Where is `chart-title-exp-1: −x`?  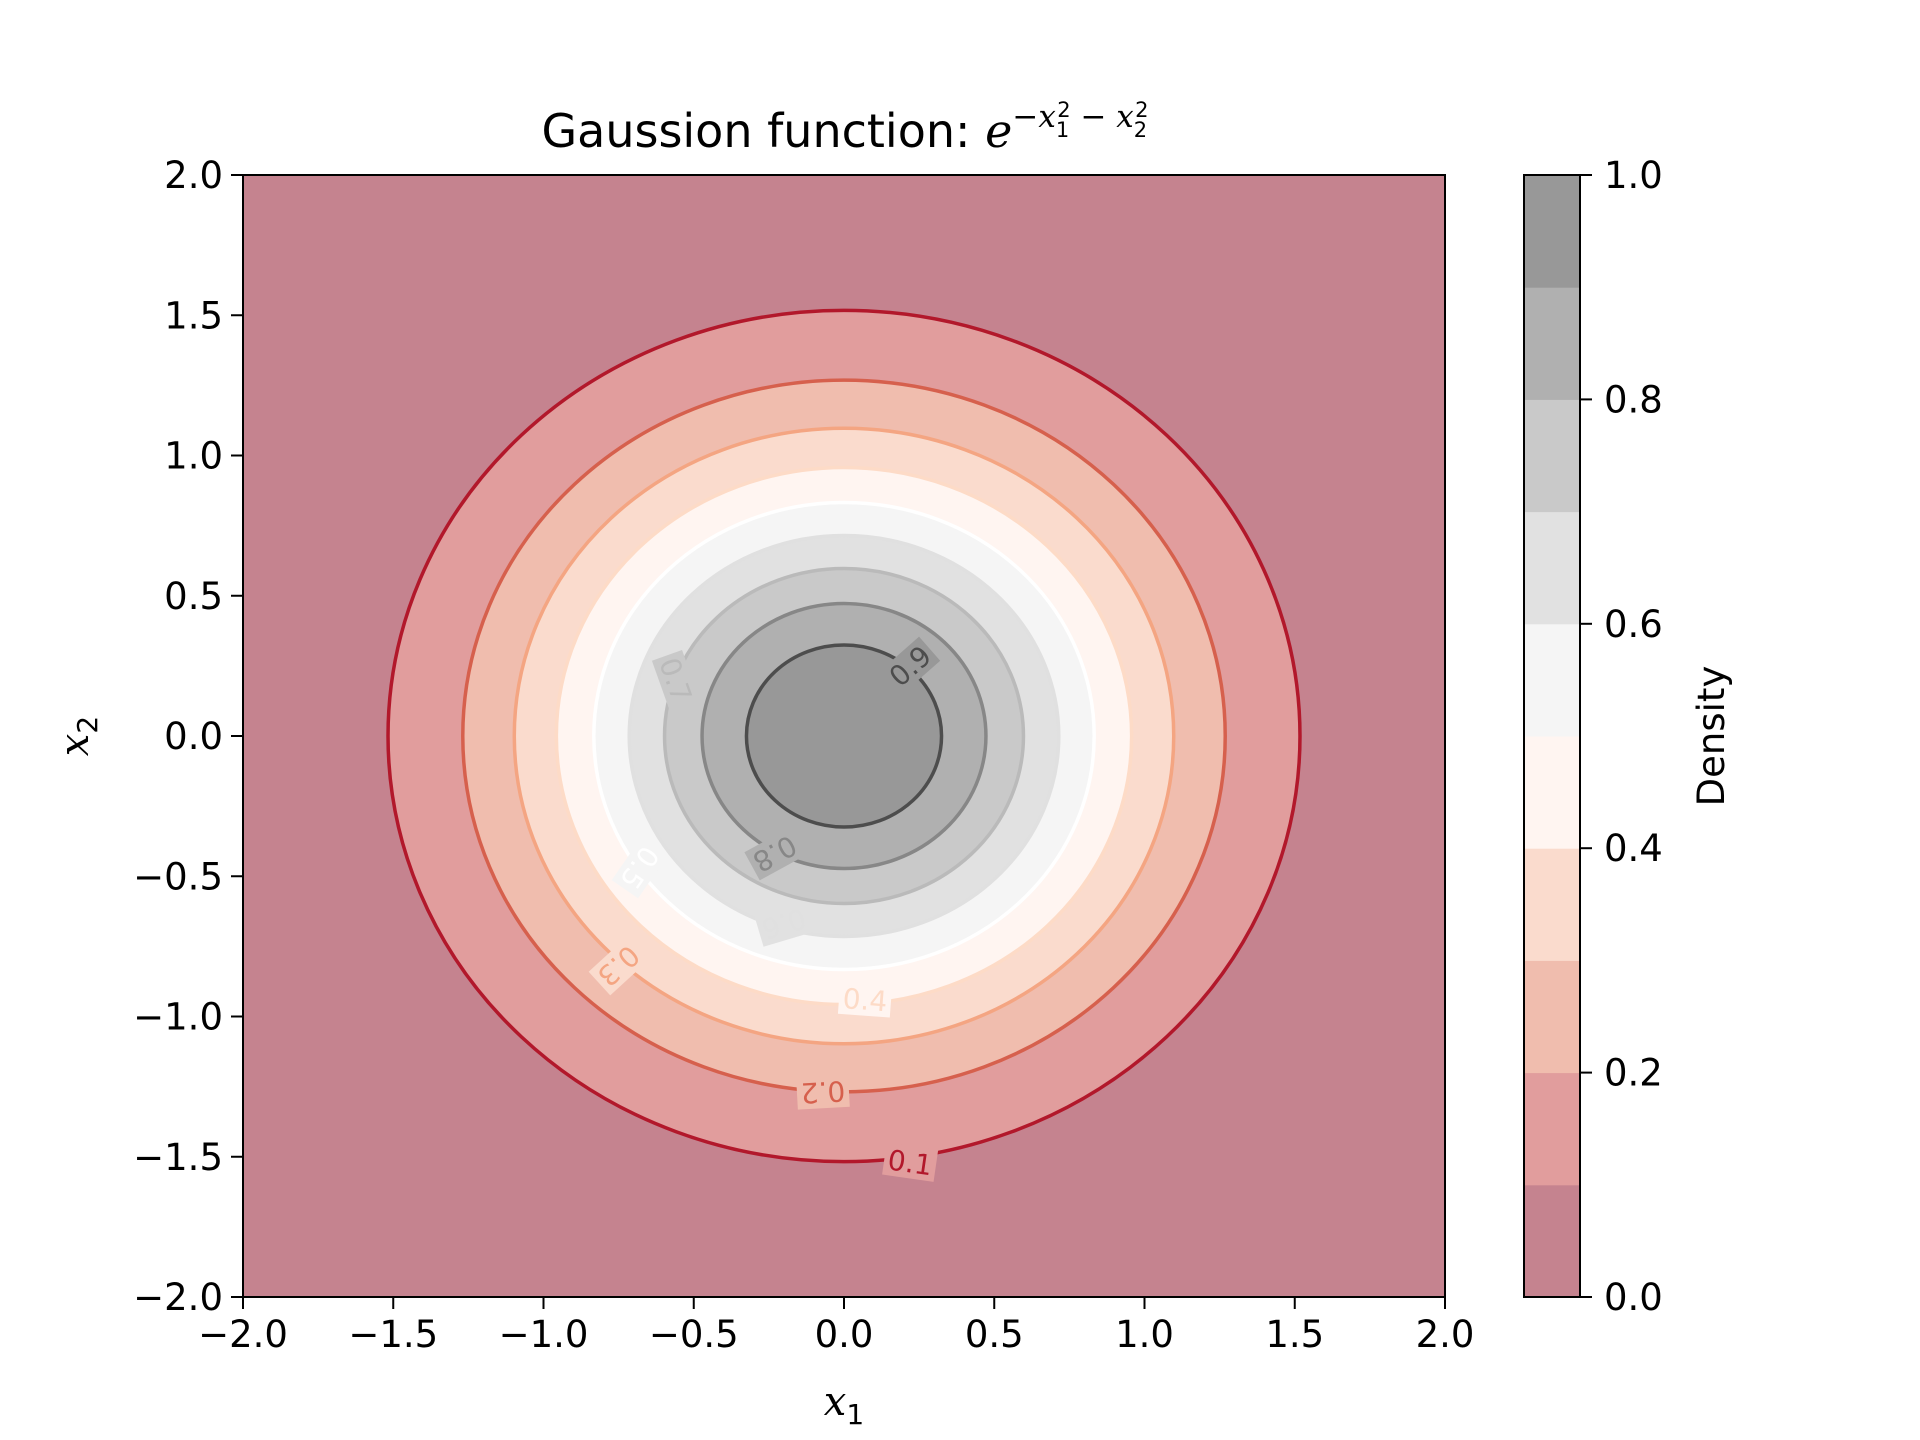
chart-title-exp-1: −x is located at coordinates (1034, 117).